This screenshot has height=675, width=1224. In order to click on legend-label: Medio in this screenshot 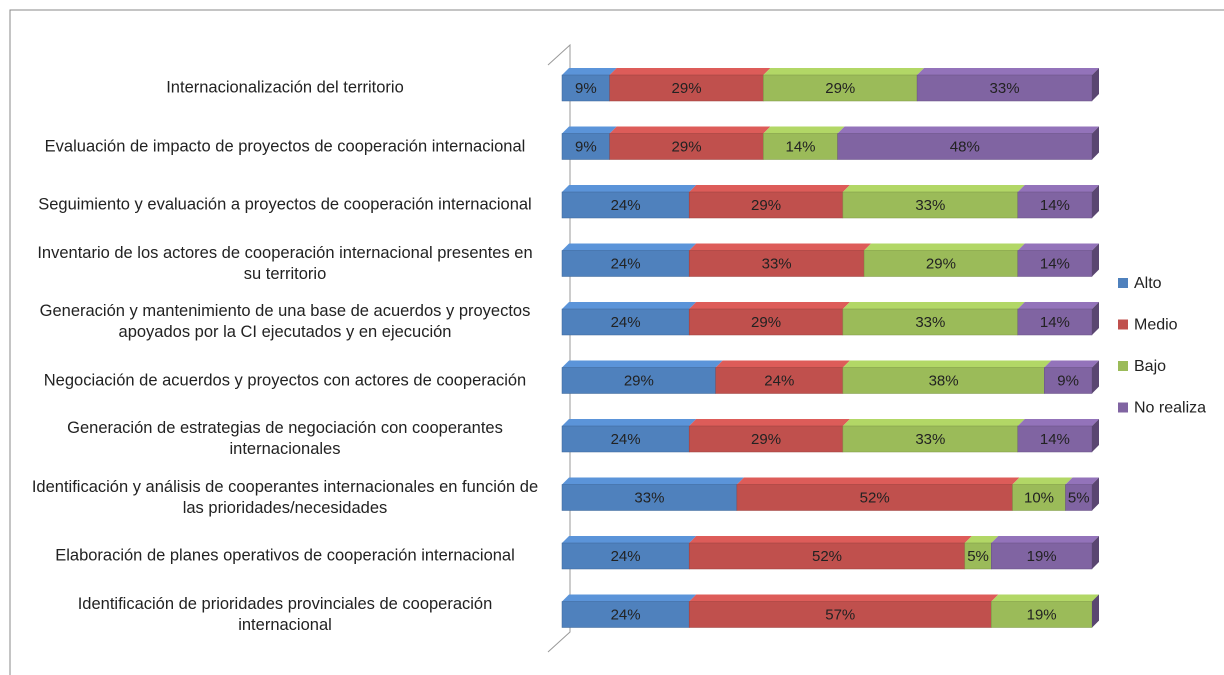, I will do `click(1156, 325)`.